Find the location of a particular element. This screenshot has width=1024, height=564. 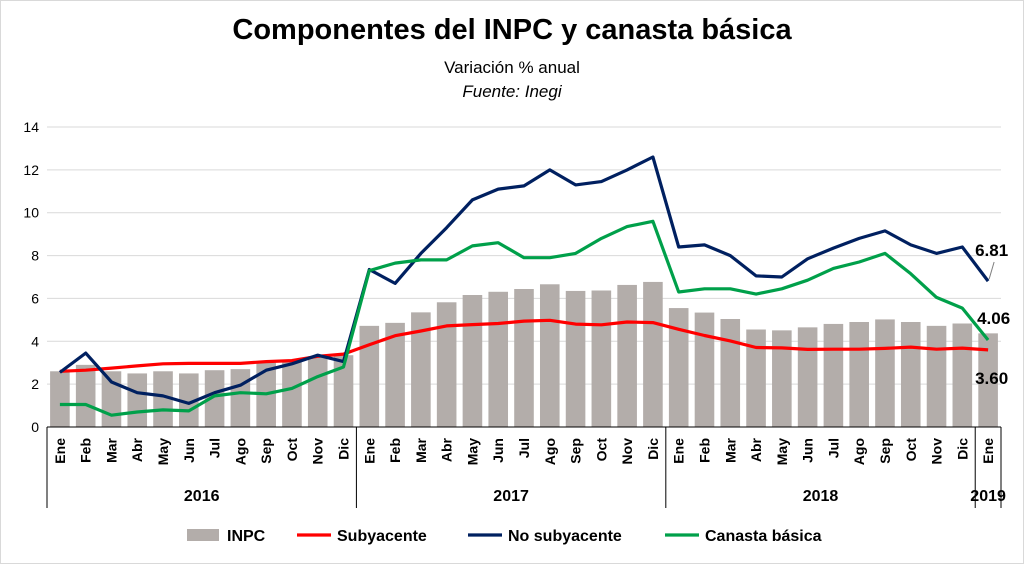

legend-swatch-inpc is located at coordinates (203, 535).